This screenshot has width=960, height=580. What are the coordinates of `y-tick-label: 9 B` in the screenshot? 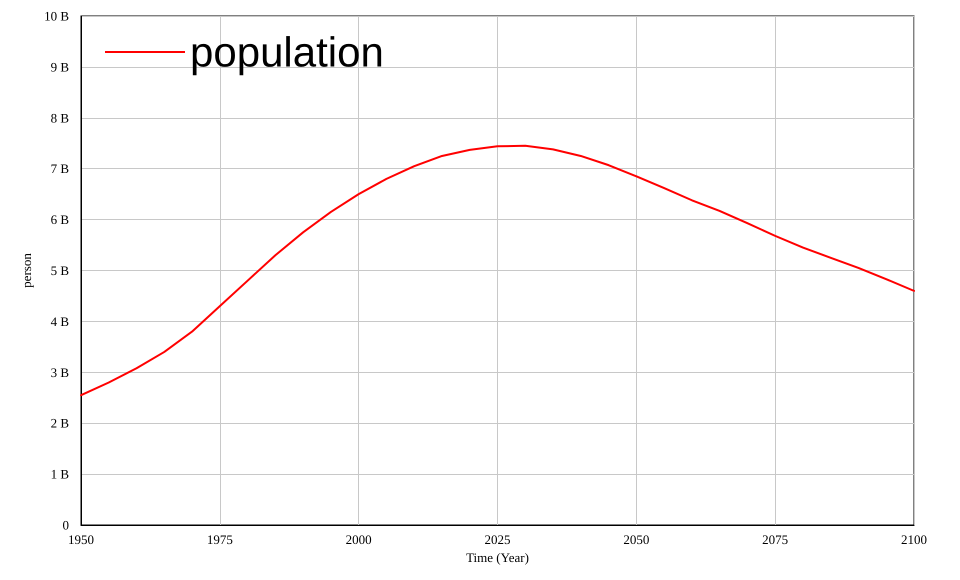 It's located at (60, 66).